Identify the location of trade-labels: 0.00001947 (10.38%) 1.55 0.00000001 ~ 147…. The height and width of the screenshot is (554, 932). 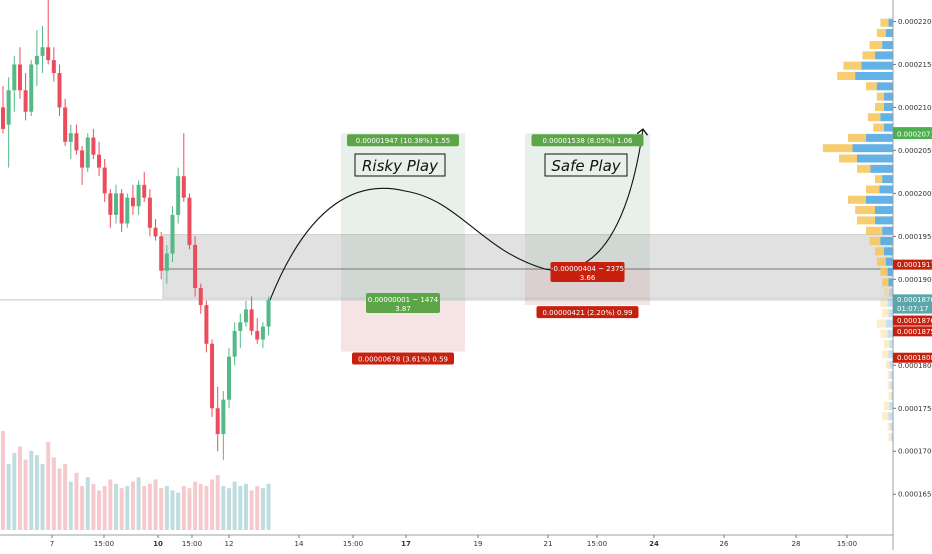
(495, 249).